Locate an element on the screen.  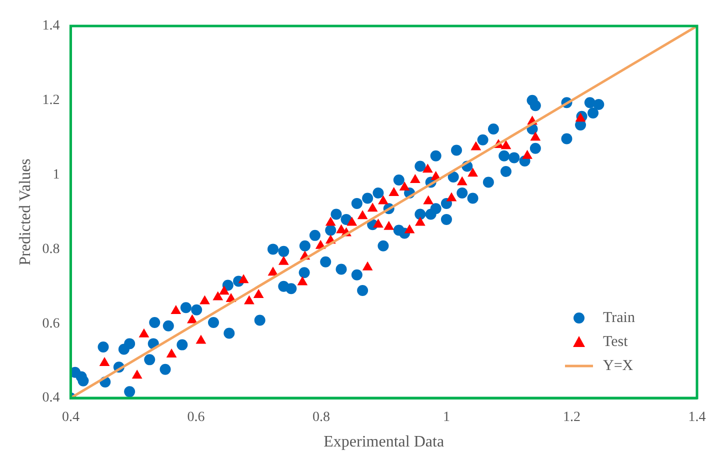
y-tick-label: 0.6 is located at coordinates (51, 324).